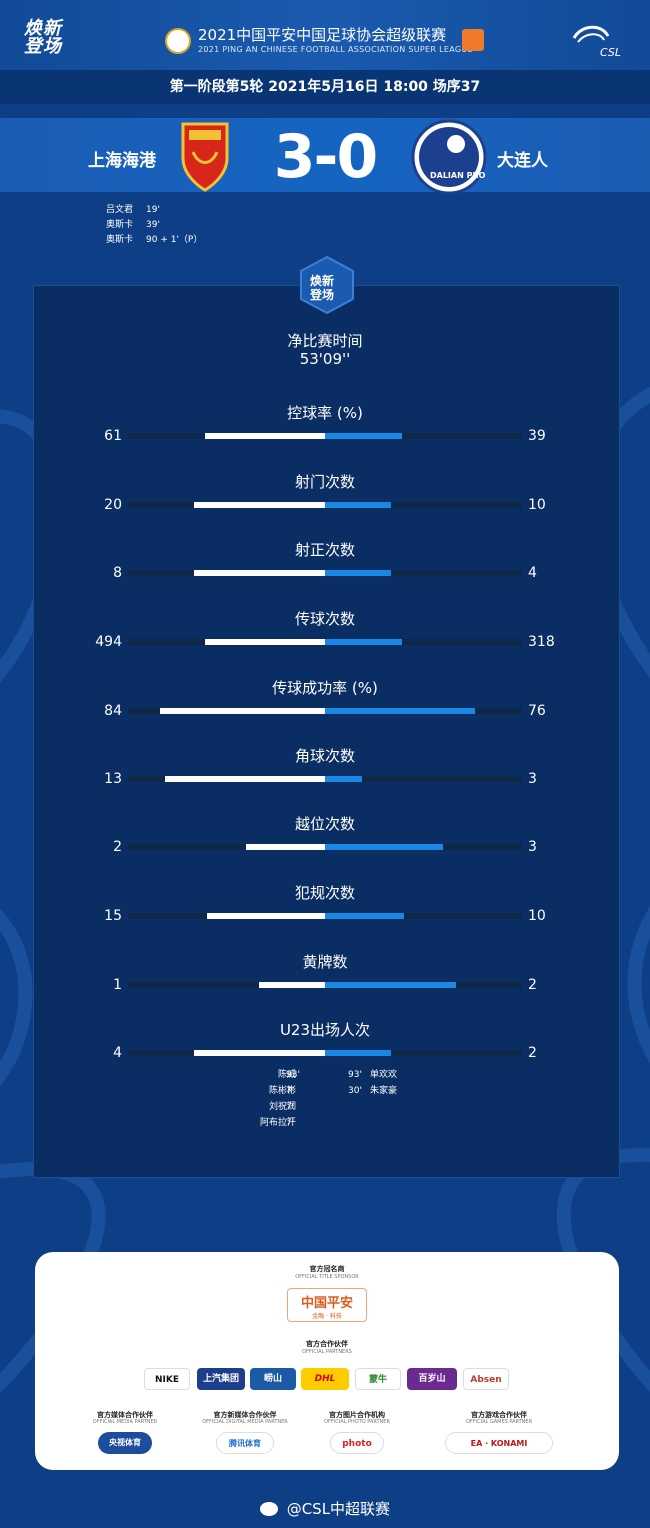 Image resolution: width=650 pixels, height=1528 pixels. Describe the element at coordinates (113, 916) in the screenshot. I see `stat-home-value: 15` at that location.